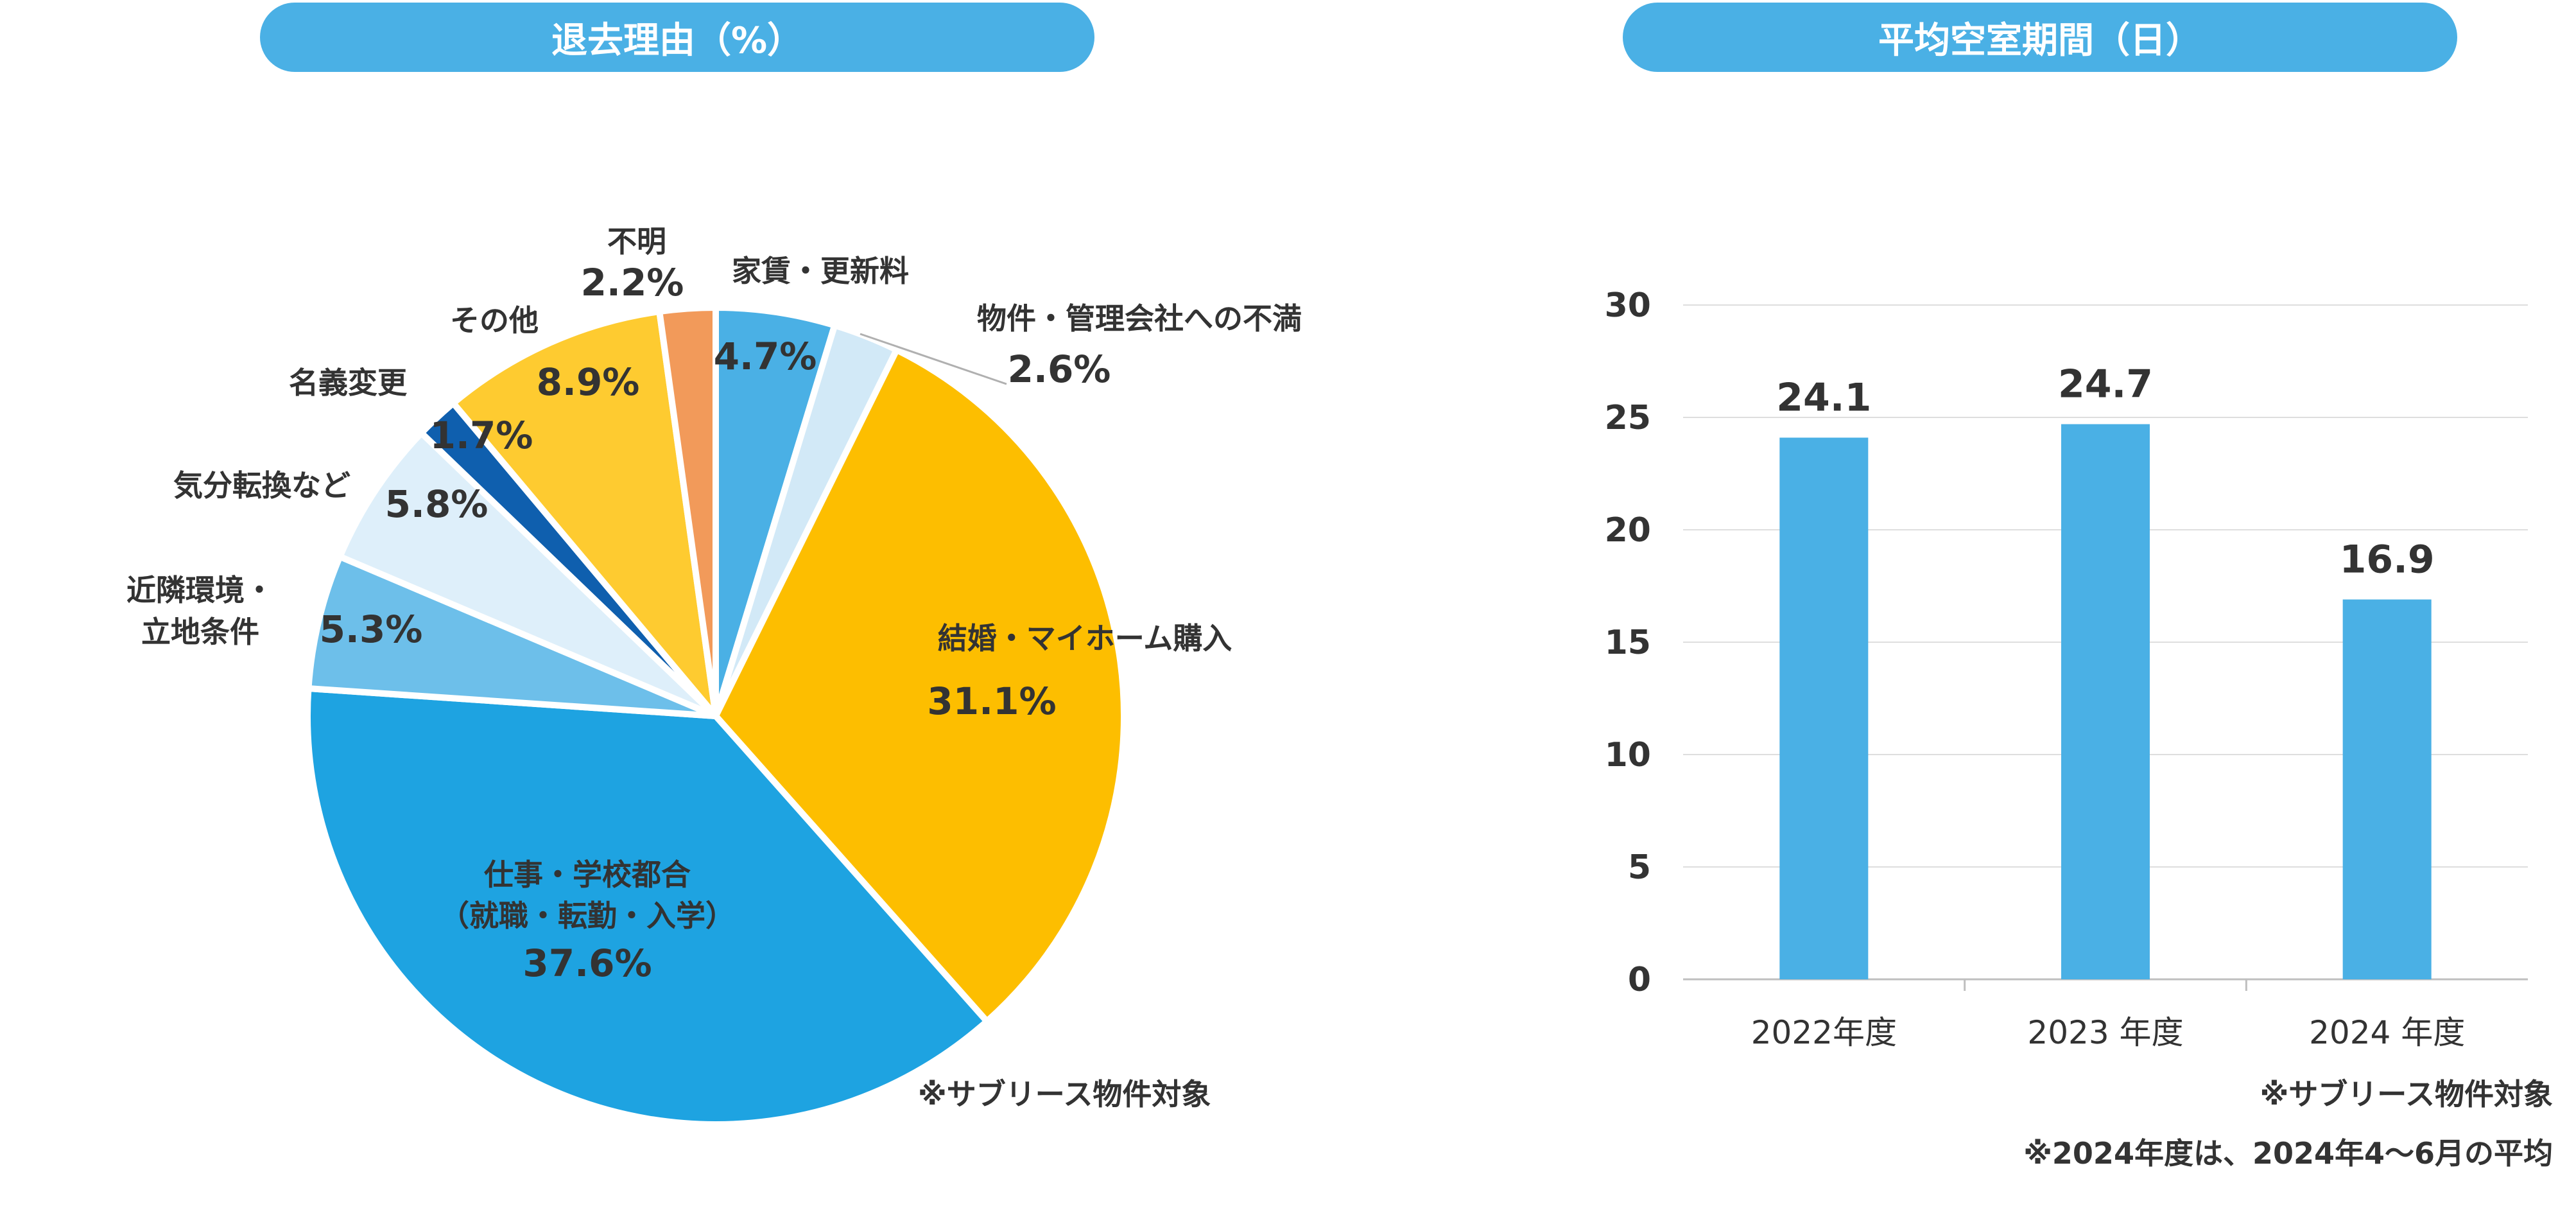 This screenshot has height=1215, width=2576. I want to click on pie-slice-value-3: 37.6%, so click(588, 963).